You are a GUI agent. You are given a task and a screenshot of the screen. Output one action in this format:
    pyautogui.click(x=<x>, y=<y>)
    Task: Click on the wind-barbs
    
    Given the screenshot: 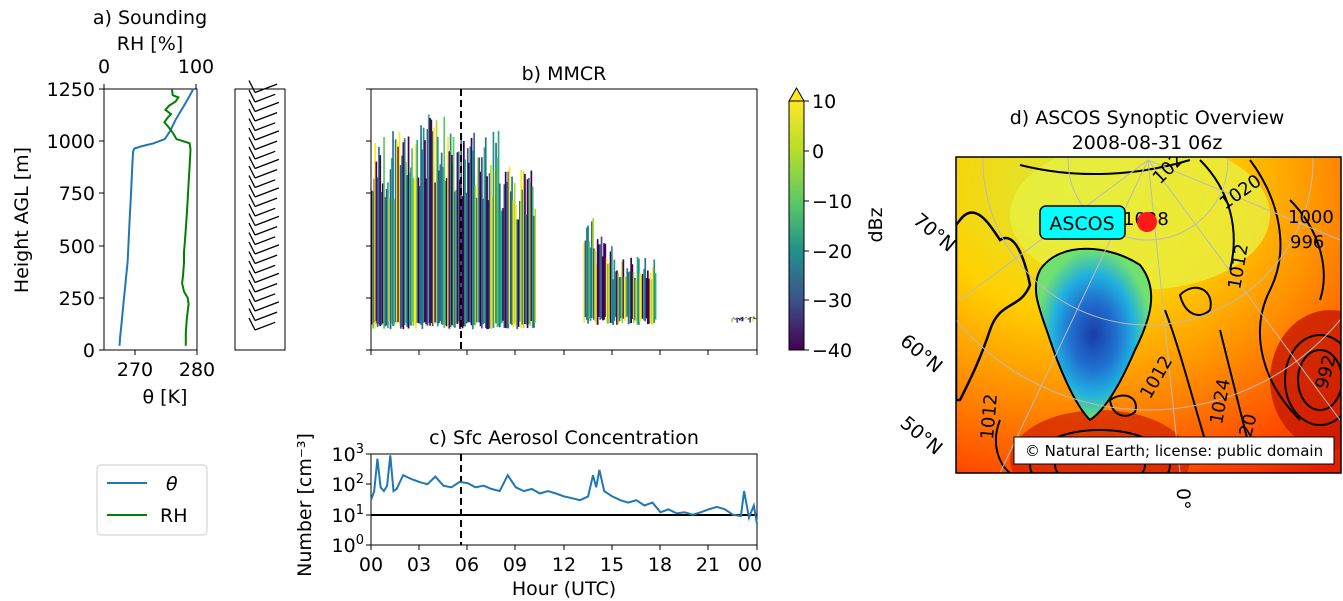 What is the action you would take?
    pyautogui.click(x=264, y=205)
    